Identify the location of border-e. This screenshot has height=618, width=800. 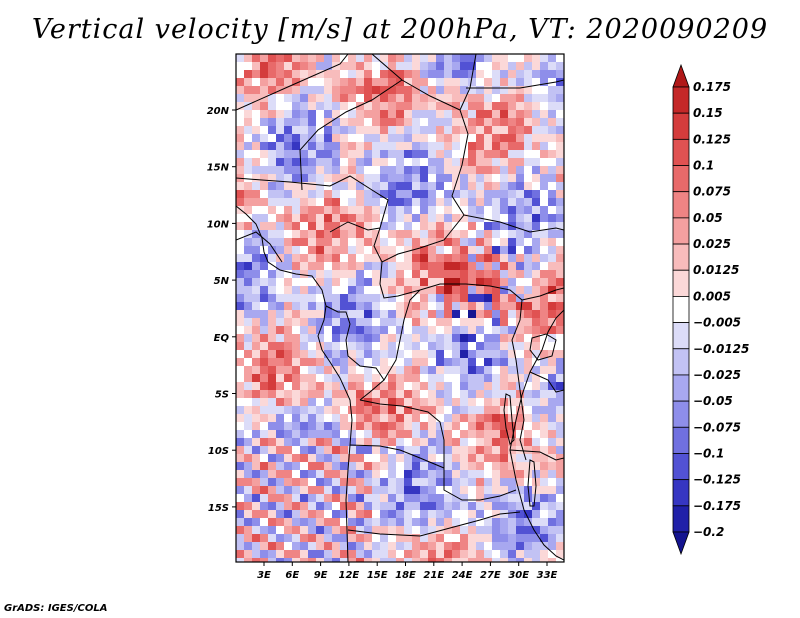
(400, 219).